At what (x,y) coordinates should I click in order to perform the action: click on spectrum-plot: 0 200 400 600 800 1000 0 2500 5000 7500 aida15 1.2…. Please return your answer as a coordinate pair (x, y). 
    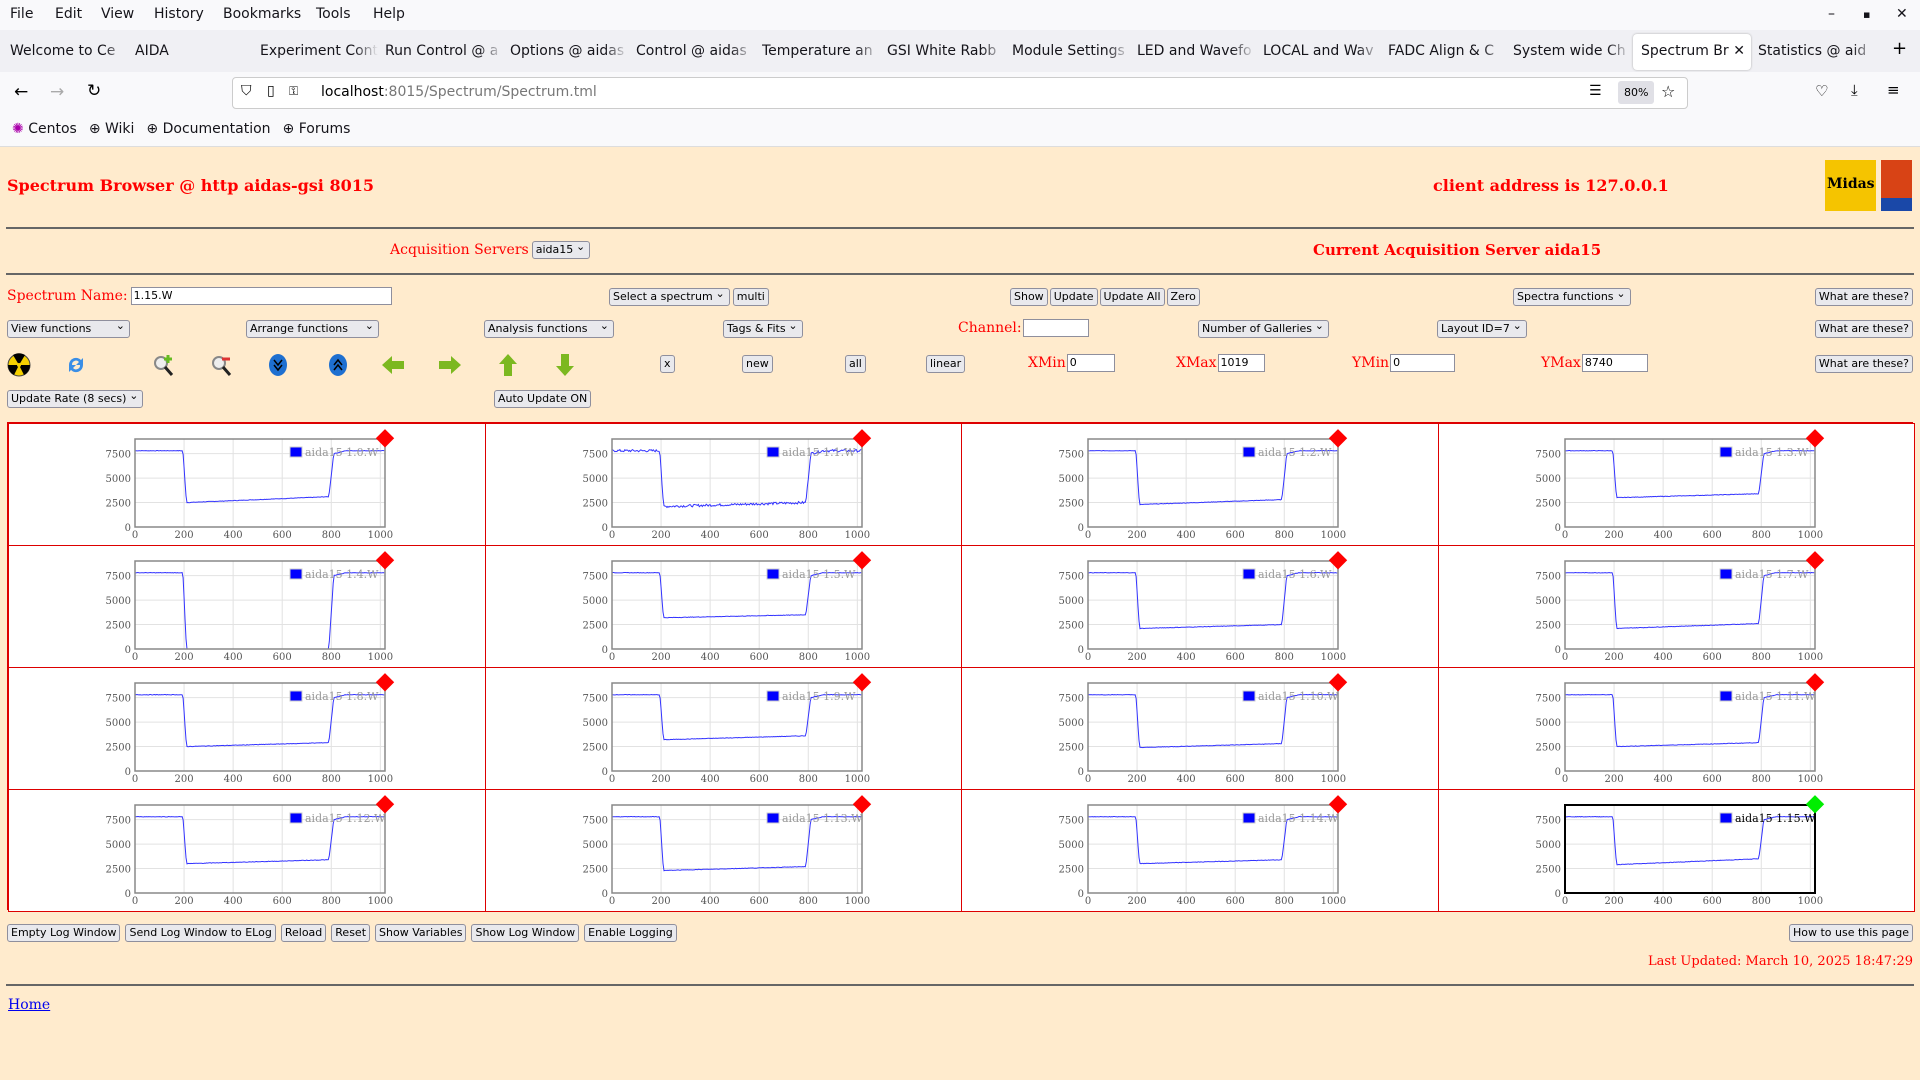
    Looking at the image, I should click on (1200, 485).